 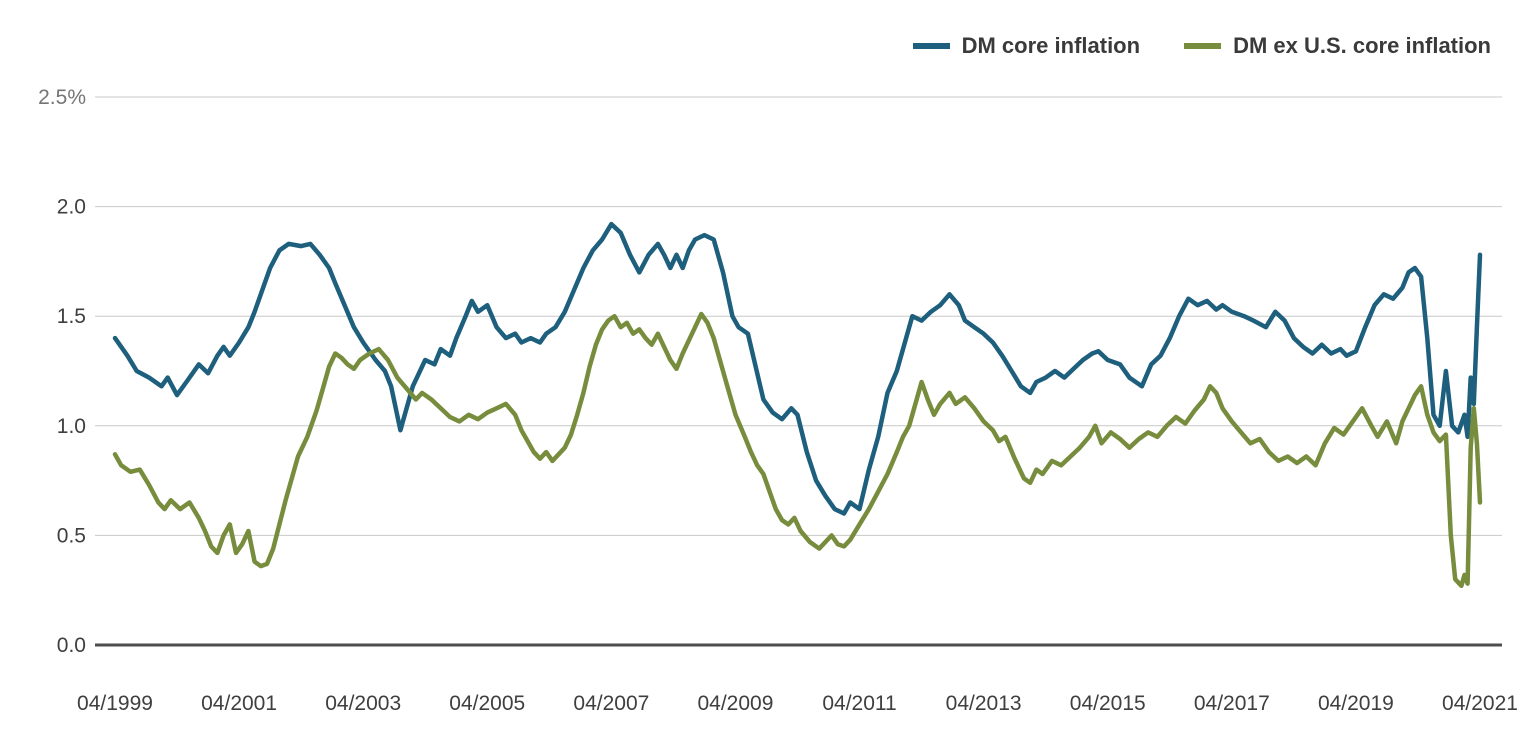 I want to click on y-tick-label: 0.5, so click(x=71, y=535).